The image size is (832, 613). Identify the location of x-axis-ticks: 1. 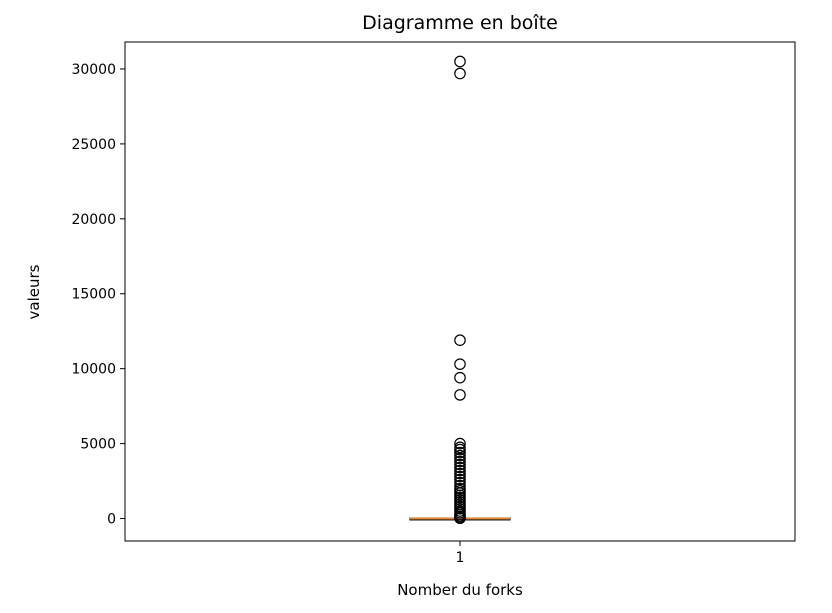
(460, 553).